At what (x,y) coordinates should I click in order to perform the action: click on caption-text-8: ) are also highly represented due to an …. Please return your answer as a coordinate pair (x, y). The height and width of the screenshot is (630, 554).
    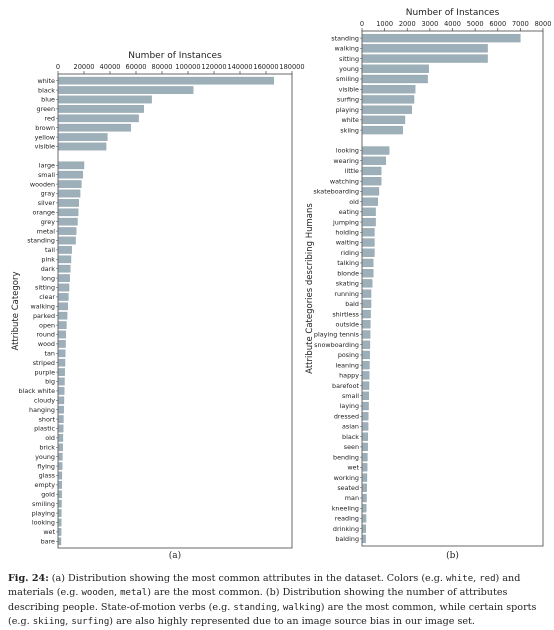
    Looking at the image, I should click on (292, 622).